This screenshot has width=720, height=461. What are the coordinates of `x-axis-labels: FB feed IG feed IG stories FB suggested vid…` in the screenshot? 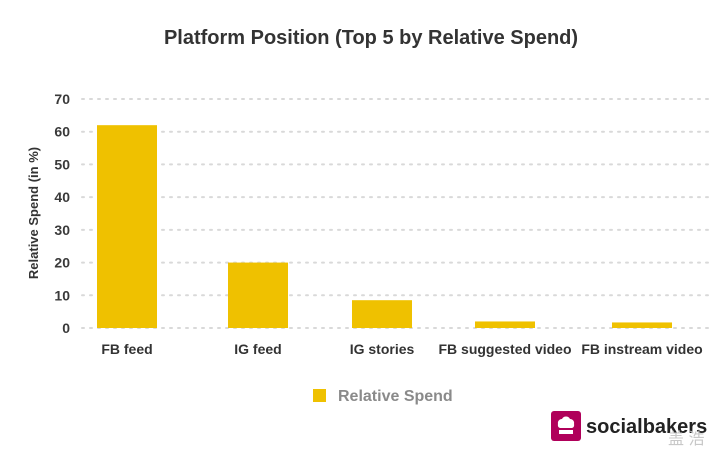 It's located at (401, 349).